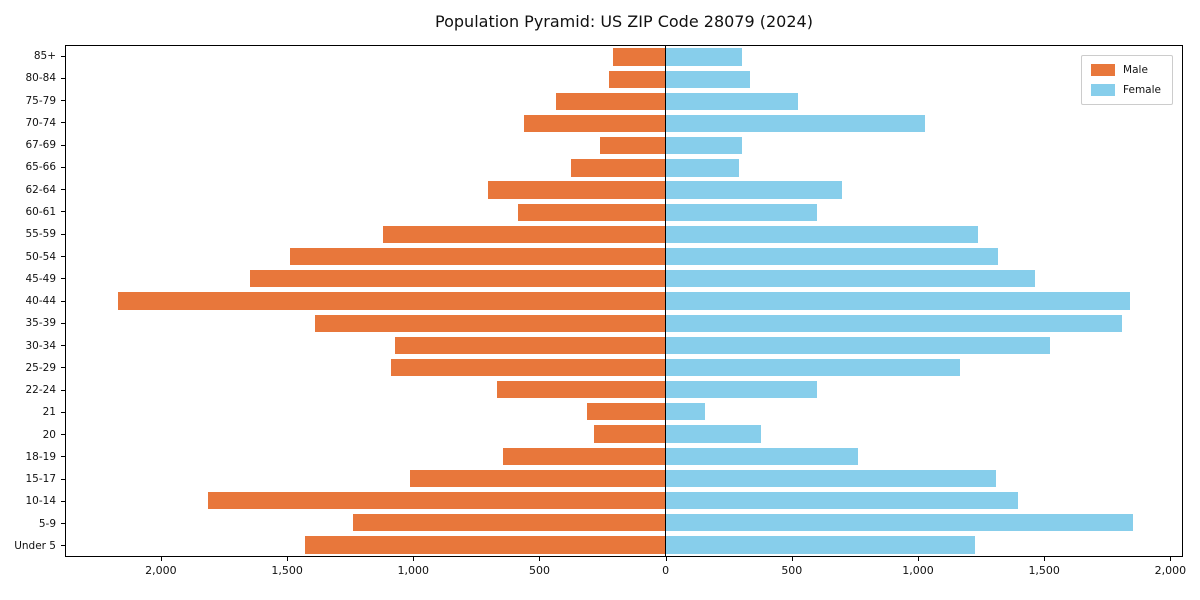 Image resolution: width=1200 pixels, height=600 pixels. I want to click on y-tick-row: 60-61, so click(32, 212).